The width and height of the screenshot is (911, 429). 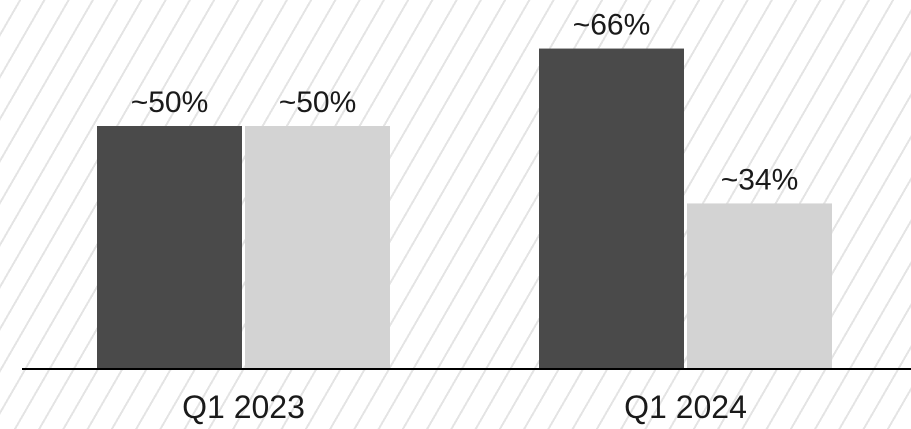 What do you see at coordinates (685, 407) in the screenshot?
I see `x-tick-label: Q1 2024` at bounding box center [685, 407].